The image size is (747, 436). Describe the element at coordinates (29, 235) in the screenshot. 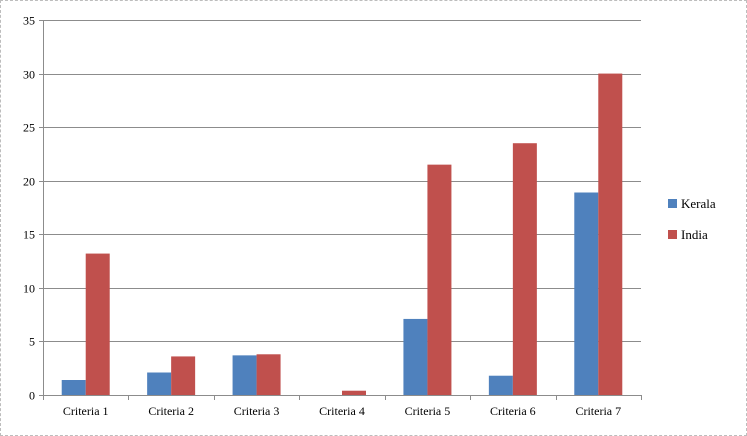

I see `y-tick-label: 15` at that location.